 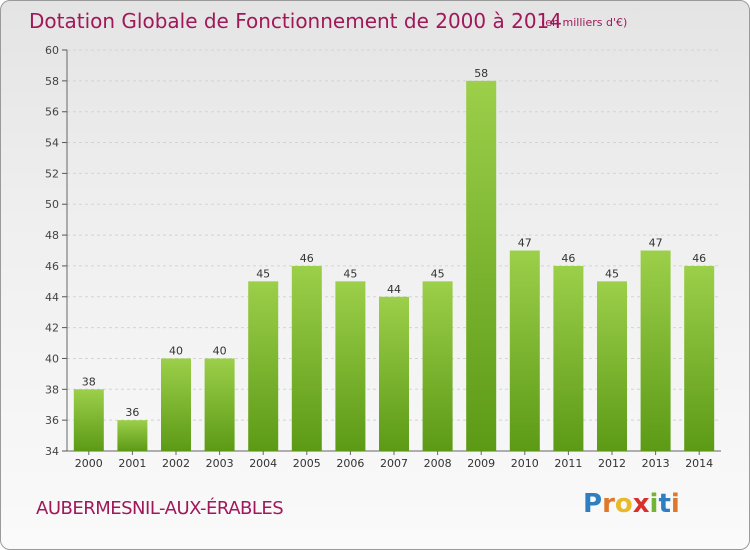 I want to click on x-tick-label: 2004, so click(x=263, y=463).